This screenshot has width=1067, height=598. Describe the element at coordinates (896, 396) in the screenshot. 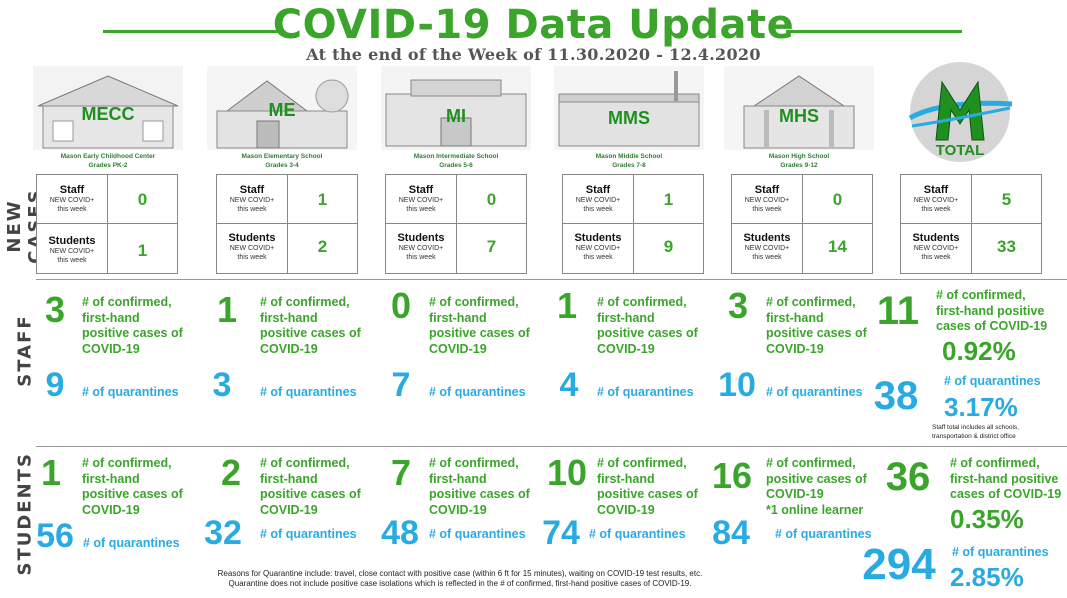

I see `total-staff-quarantine-count: 38` at that location.